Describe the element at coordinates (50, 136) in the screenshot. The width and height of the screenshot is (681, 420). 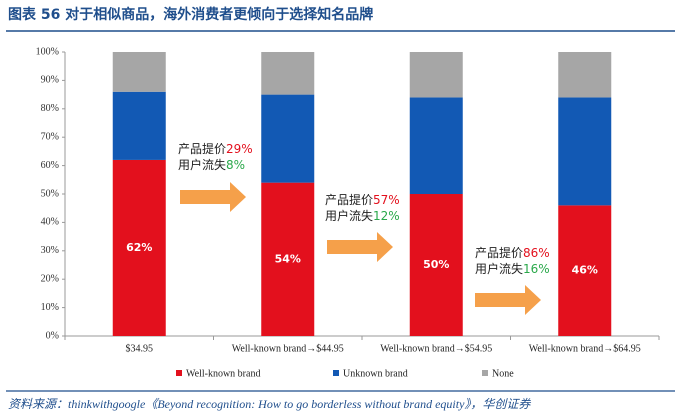
I see `y-tick-label: 70%` at that location.